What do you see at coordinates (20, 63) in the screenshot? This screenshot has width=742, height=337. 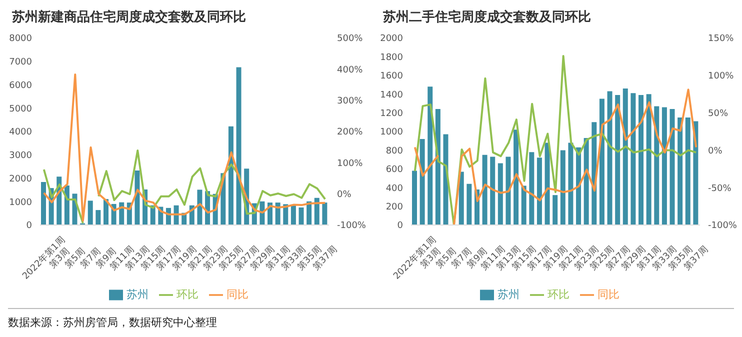 I see `y-tick-label: 7000` at bounding box center [20, 63].